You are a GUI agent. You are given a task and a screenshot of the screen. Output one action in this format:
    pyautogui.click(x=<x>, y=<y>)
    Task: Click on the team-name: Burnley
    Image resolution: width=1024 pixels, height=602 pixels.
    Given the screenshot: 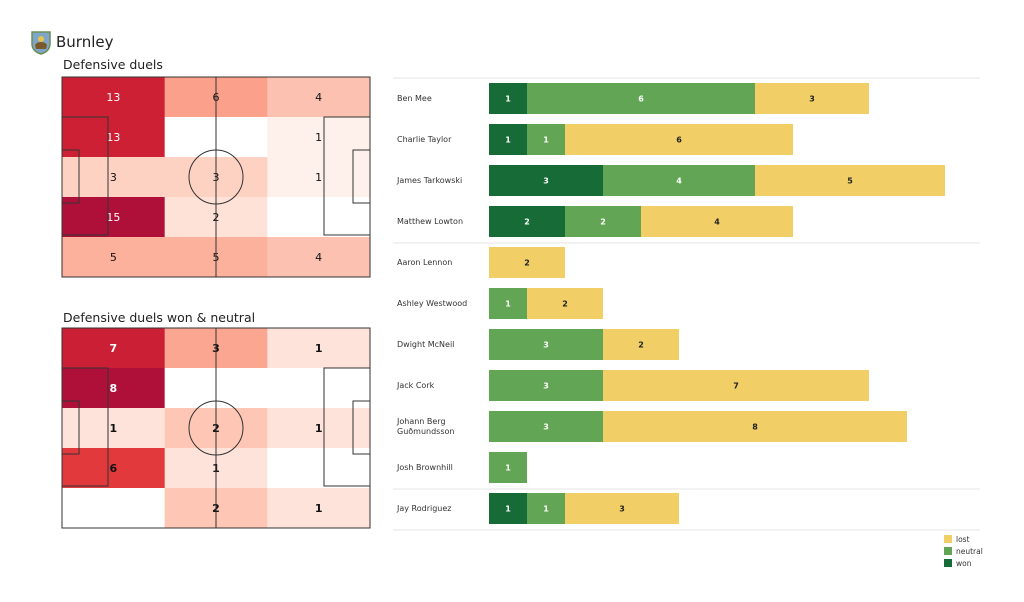 What is the action you would take?
    pyautogui.click(x=85, y=42)
    